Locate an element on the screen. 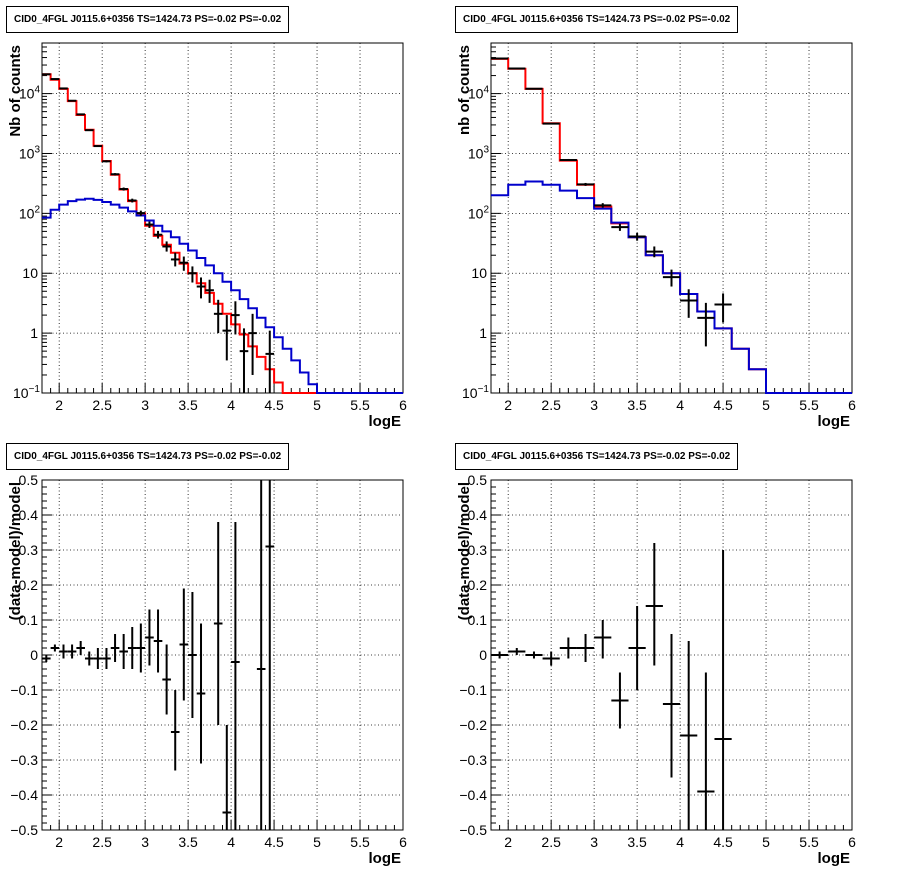 The width and height of the screenshot is (898, 875). y-axis-label: Nb of counts is located at coordinates (15, 91).